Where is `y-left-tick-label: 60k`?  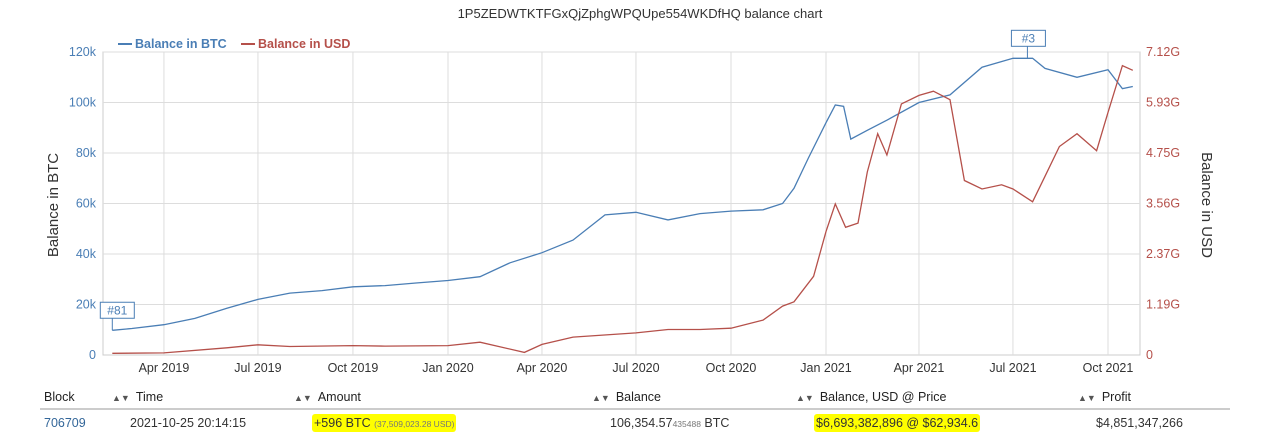
y-left-tick-label: 60k is located at coordinates (86, 204).